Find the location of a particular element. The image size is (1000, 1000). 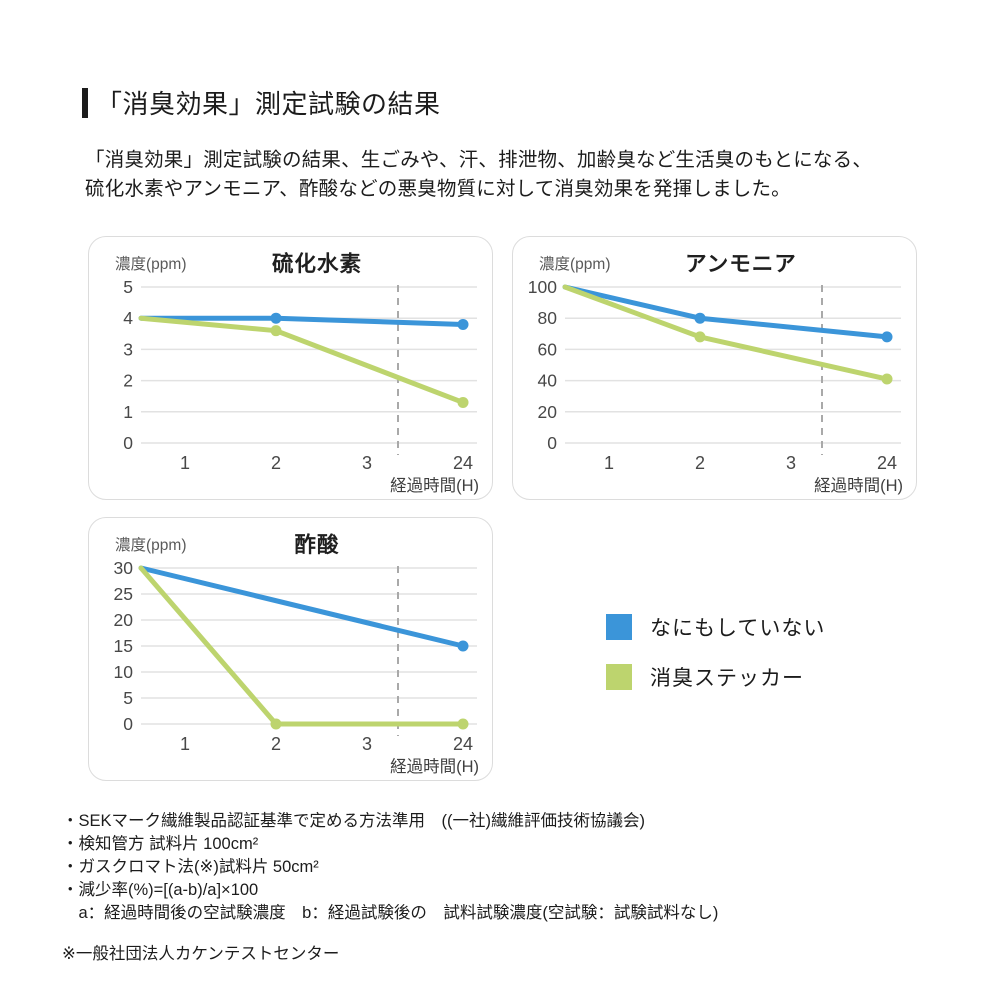

intro-line-2: 硫化水素やアンモニア、酢酸などの悪臭物質に対して消臭効果を発揮しました。 is located at coordinates (438, 189).